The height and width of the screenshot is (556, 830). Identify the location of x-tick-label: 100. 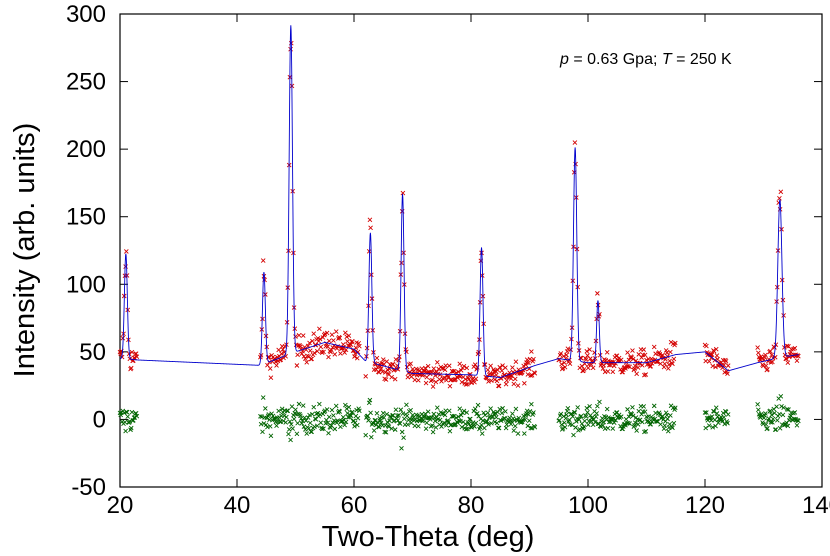
(588, 505).